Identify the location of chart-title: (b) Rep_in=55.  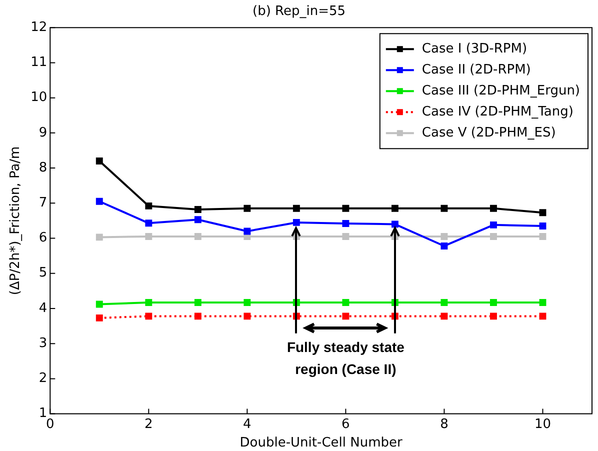
(299, 12).